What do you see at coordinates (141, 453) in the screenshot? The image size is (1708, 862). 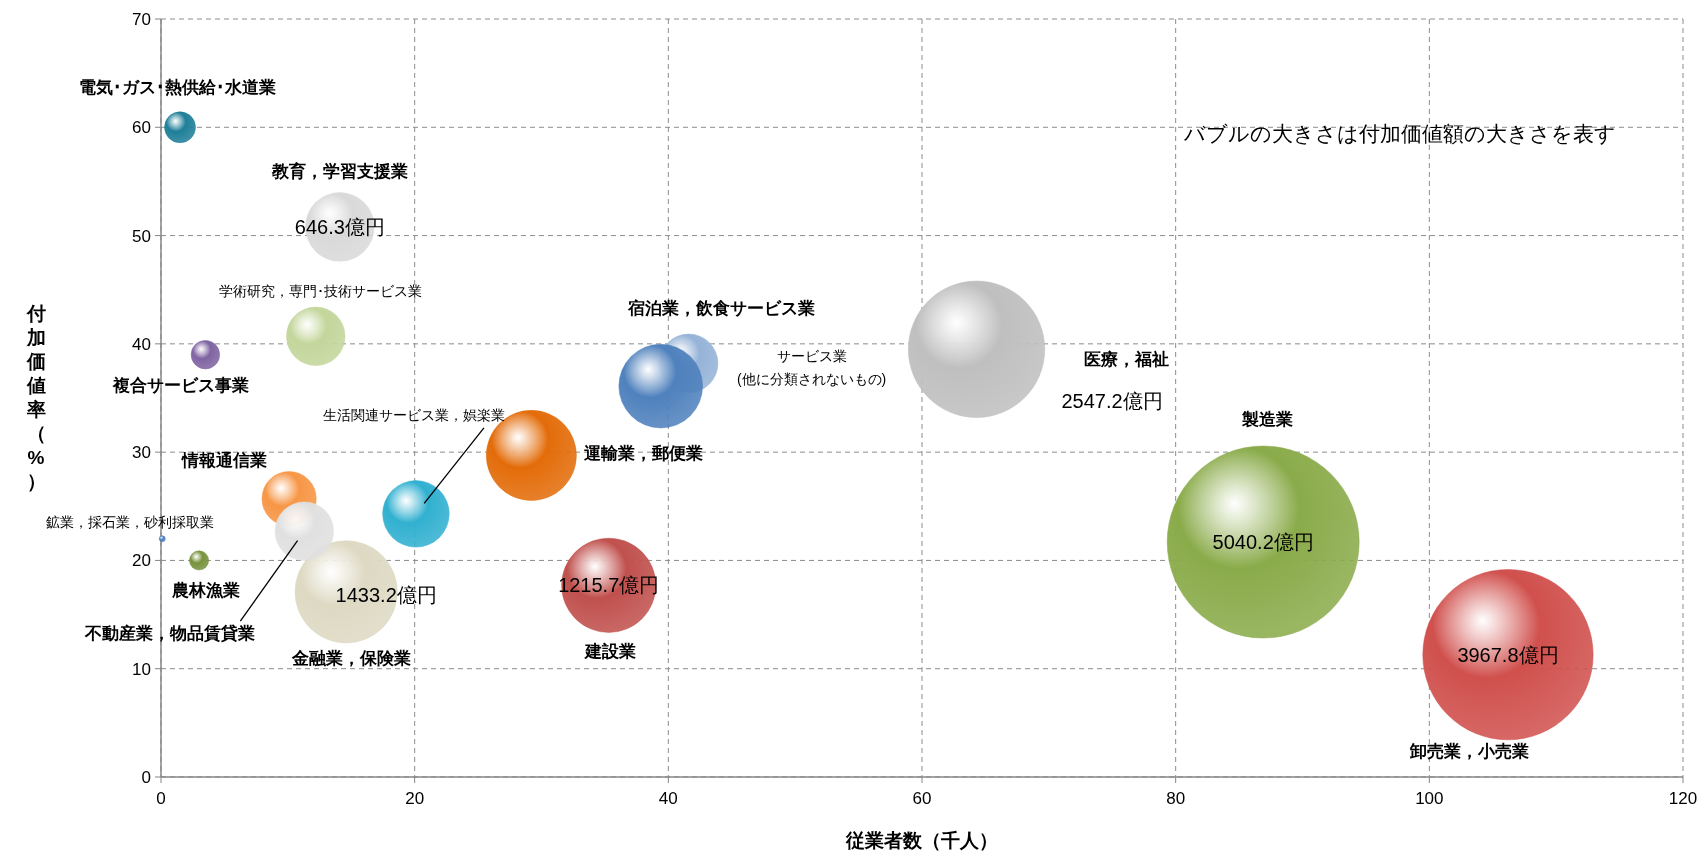 I see `y-tick-label: 30` at bounding box center [141, 453].